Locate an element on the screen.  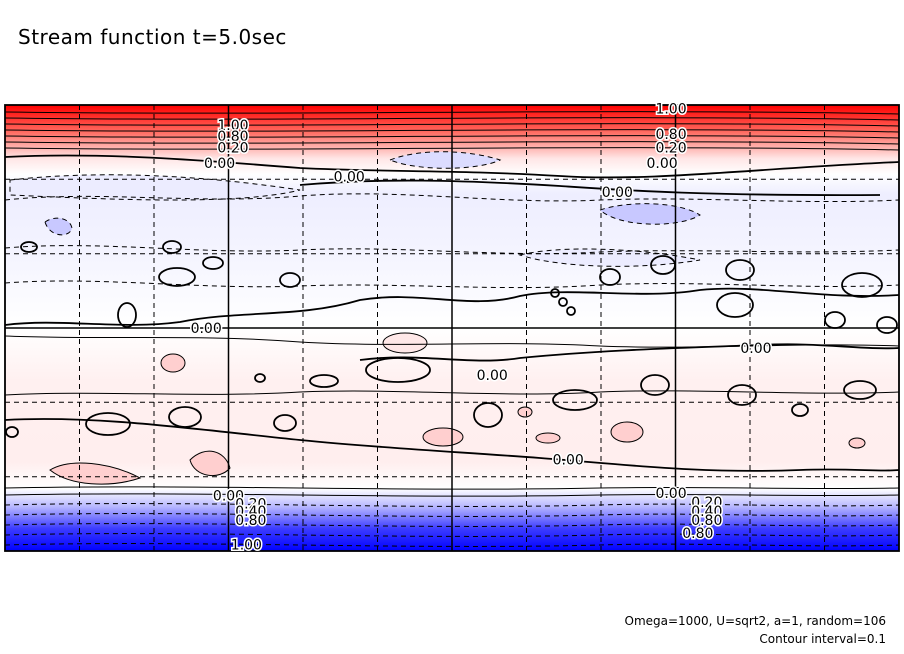
chart-title: Stream function t=5.0sec is located at coordinates (152, 37).